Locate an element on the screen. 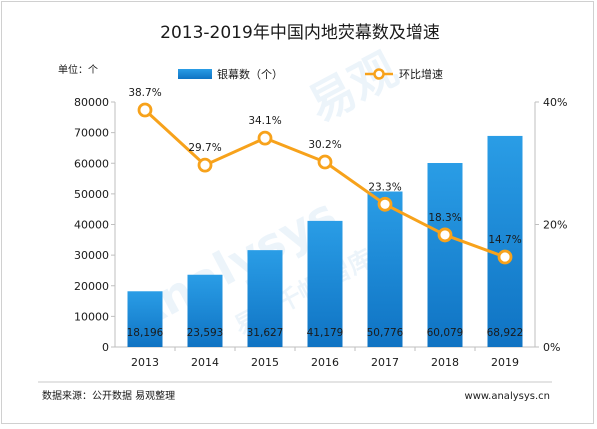 Image resolution: width=597 pixels, height=429 pixels. left-axis-tick-label: 50000 is located at coordinates (91, 194).